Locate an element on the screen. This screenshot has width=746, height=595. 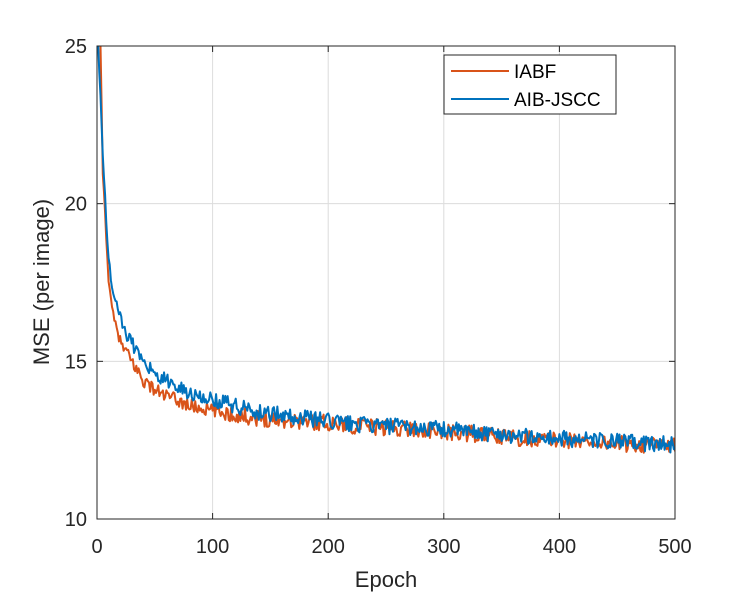
y-tick-label: 15 is located at coordinates (76, 362).